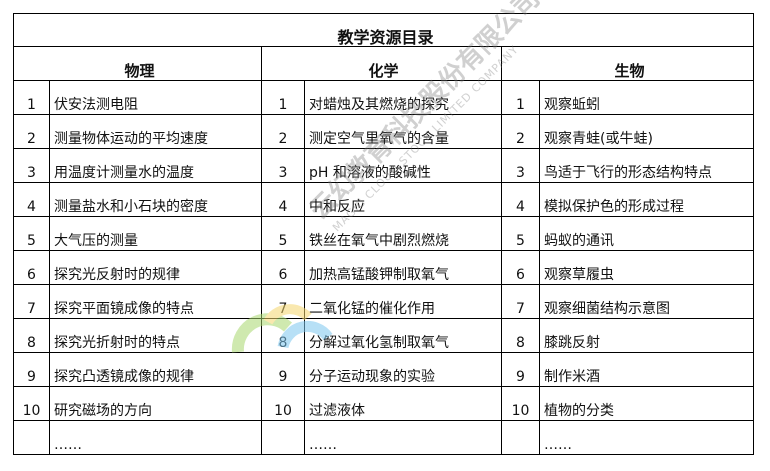 Image resolution: width=770 pixels, height=471 pixels. Describe the element at coordinates (283, 97) in the screenshot. I see `chemistry-item-number: 1` at that location.